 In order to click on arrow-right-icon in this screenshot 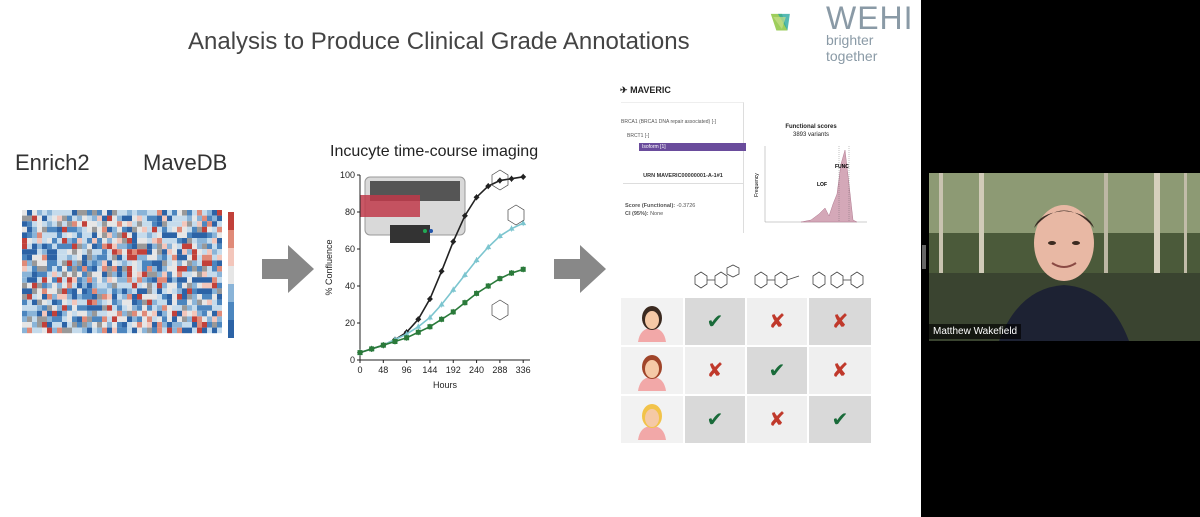, I will do `click(580, 269)`.